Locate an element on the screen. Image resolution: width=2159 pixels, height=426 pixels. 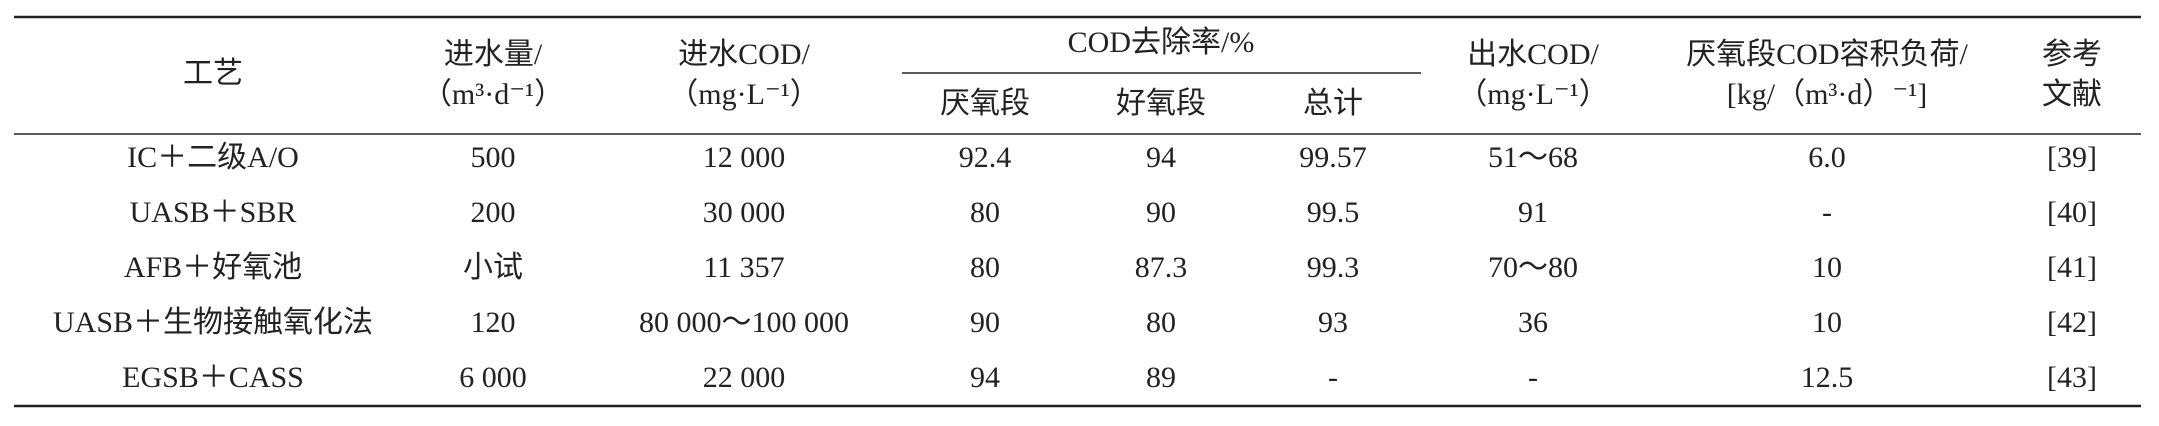
table-cell: 36 is located at coordinates (1533, 322).